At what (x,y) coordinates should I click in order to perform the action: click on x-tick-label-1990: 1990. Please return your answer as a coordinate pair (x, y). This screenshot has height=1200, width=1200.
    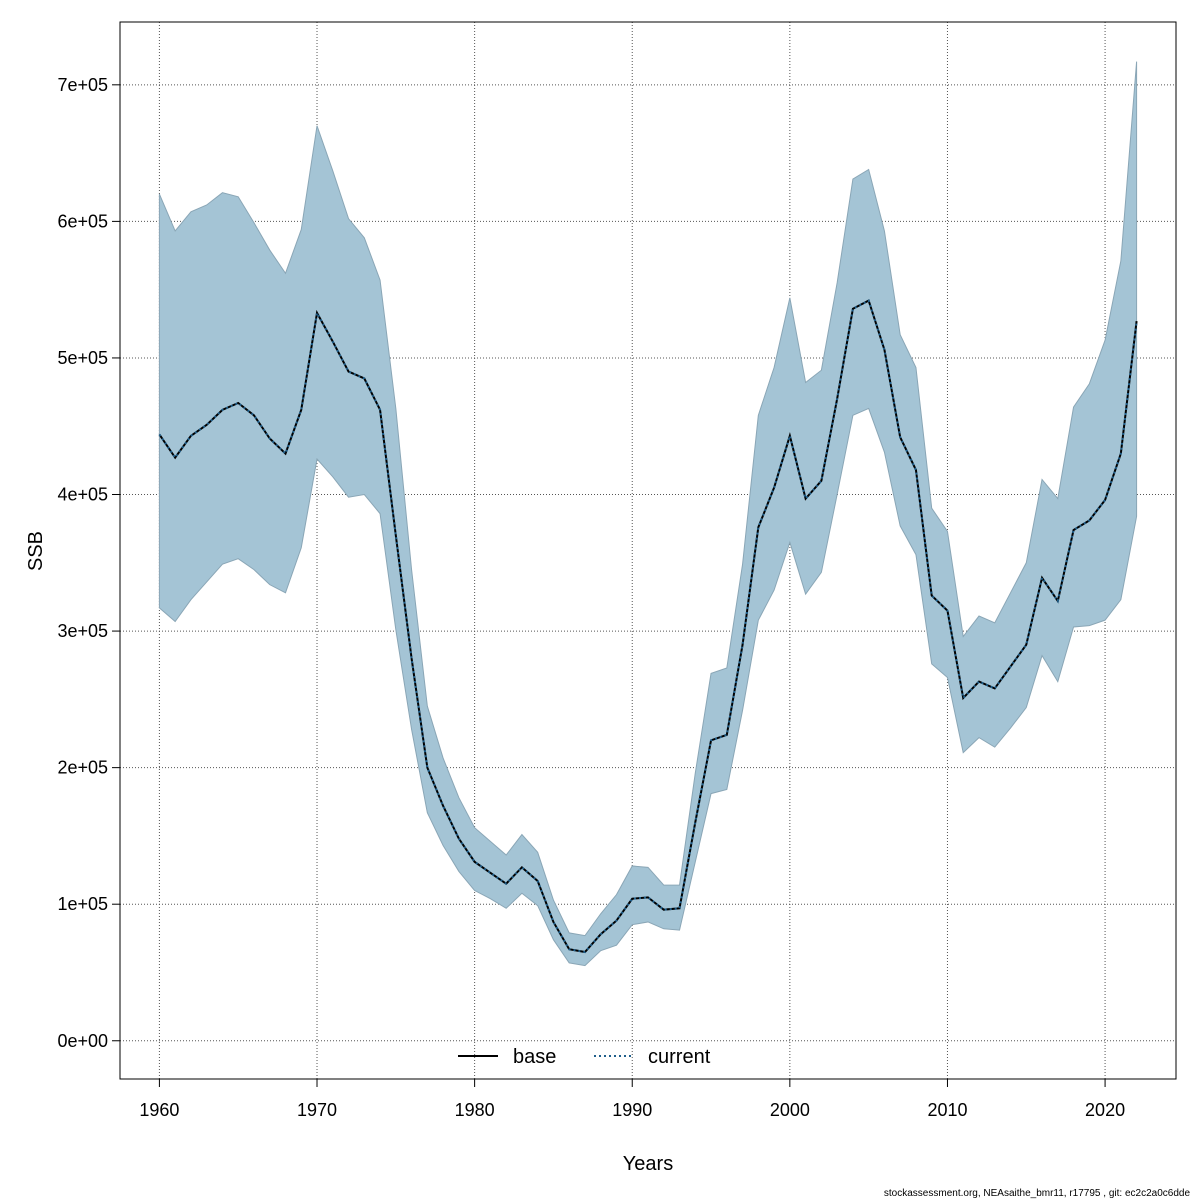
    Looking at the image, I should click on (632, 1110).